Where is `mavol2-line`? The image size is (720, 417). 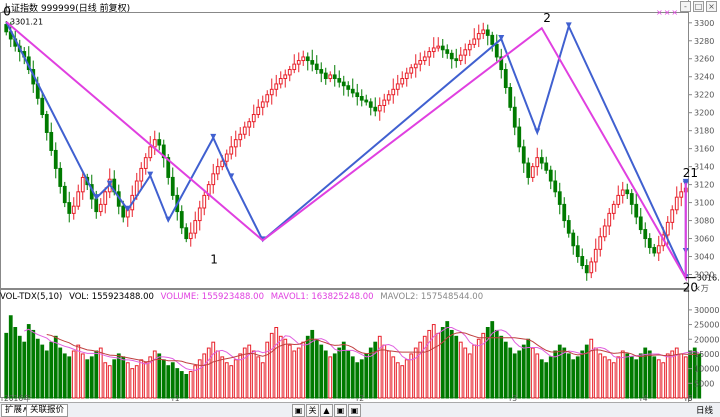 mavol2-line is located at coordinates (373, 348).